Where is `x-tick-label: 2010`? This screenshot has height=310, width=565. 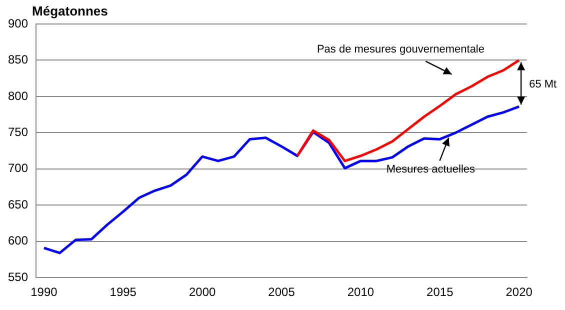 x-tick-label: 2010 is located at coordinates (360, 292).